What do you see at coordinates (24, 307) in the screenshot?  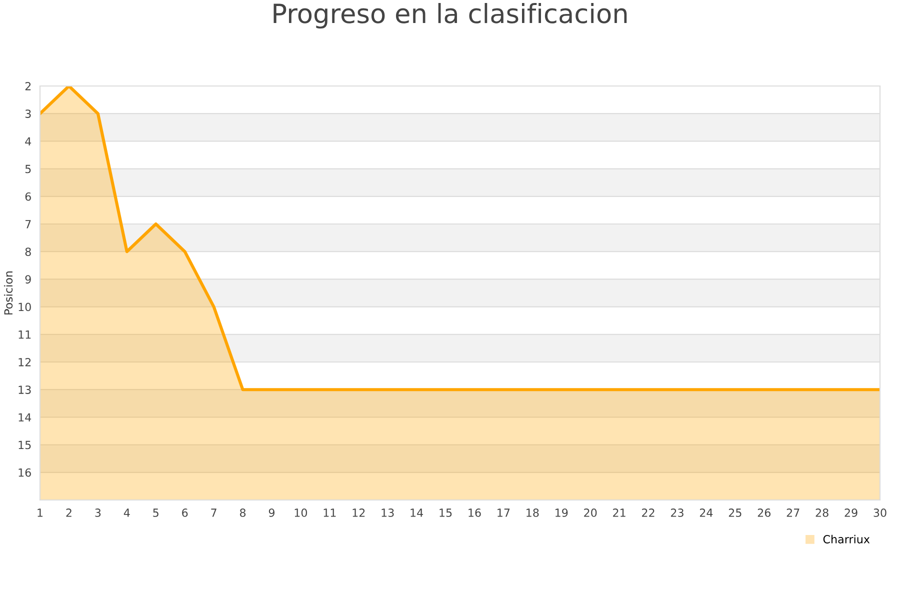 I see `y-tick-label: 10` at bounding box center [24, 307].